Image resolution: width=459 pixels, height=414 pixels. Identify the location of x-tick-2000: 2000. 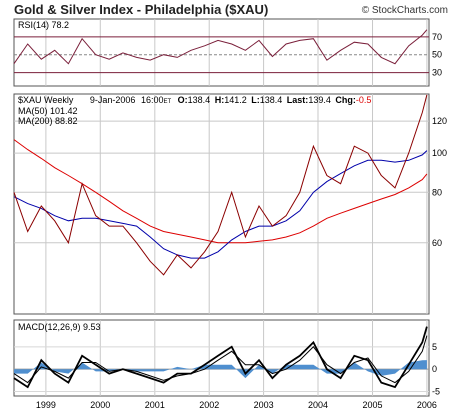
(100, 405).